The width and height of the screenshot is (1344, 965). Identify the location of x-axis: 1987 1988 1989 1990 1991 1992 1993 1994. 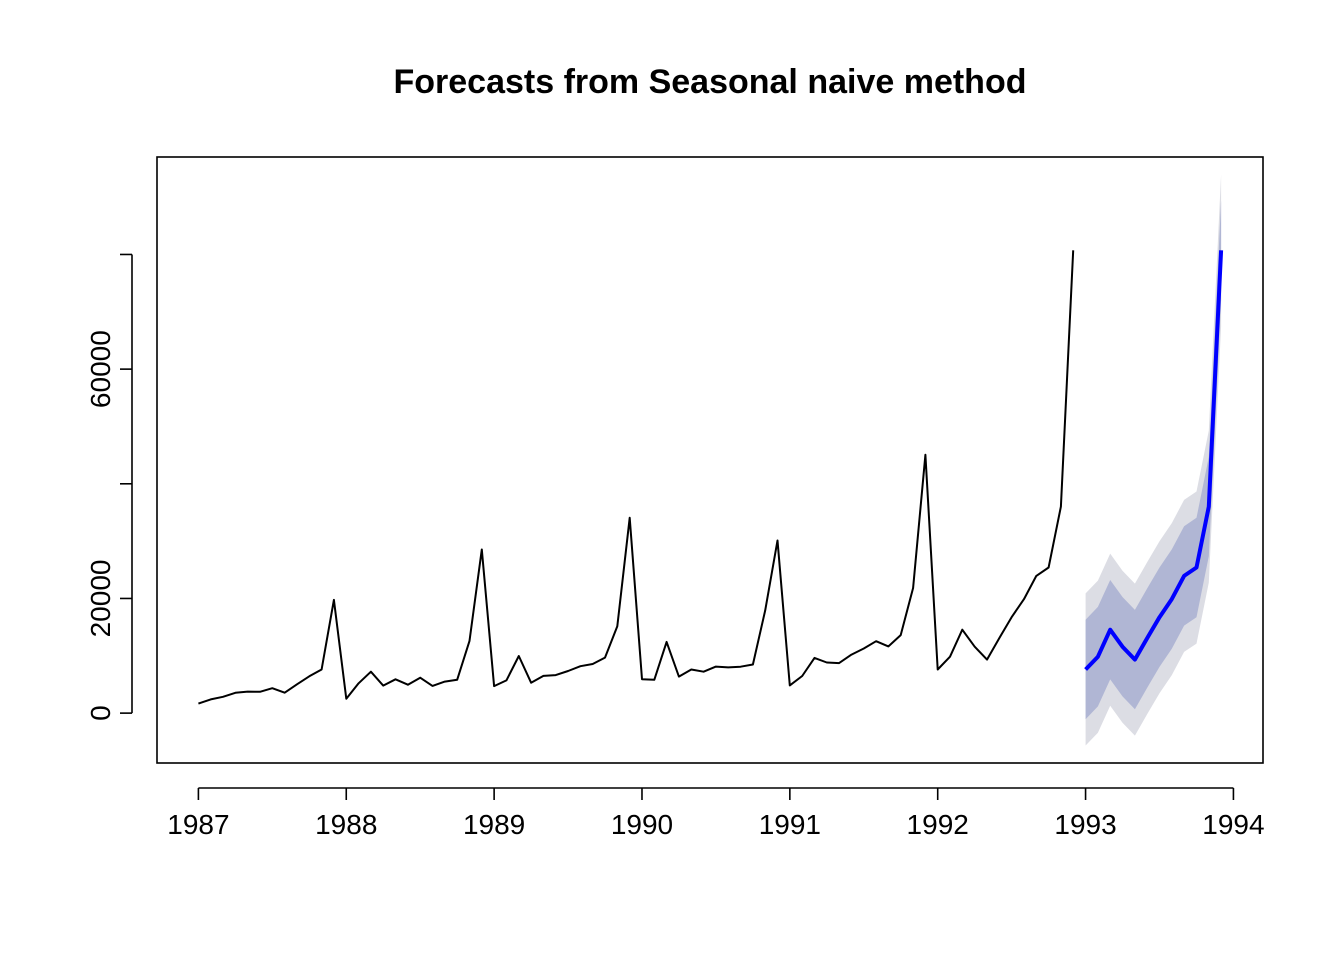
(716, 813).